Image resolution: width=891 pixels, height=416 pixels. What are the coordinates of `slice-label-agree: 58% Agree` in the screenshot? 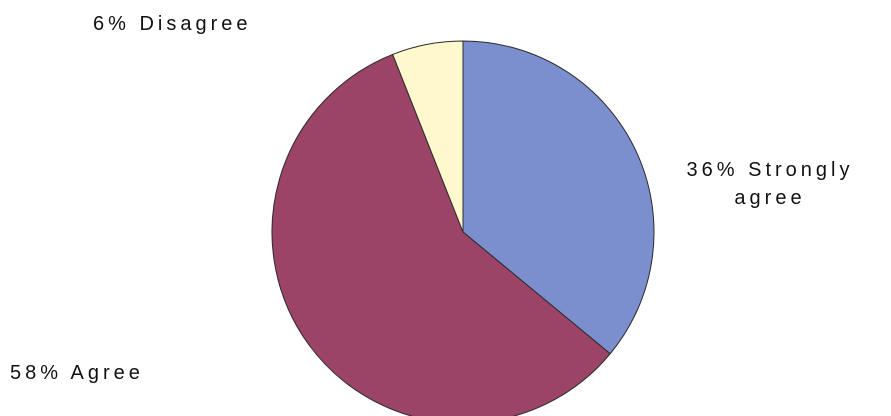 It's located at (77, 373).